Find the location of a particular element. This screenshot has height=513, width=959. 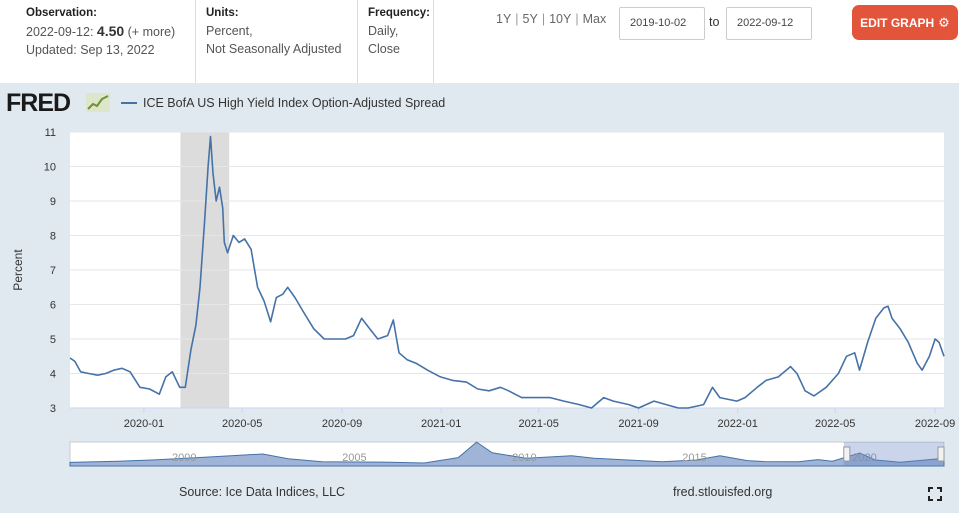

x-tick-label: 2020-01 is located at coordinates (144, 424).